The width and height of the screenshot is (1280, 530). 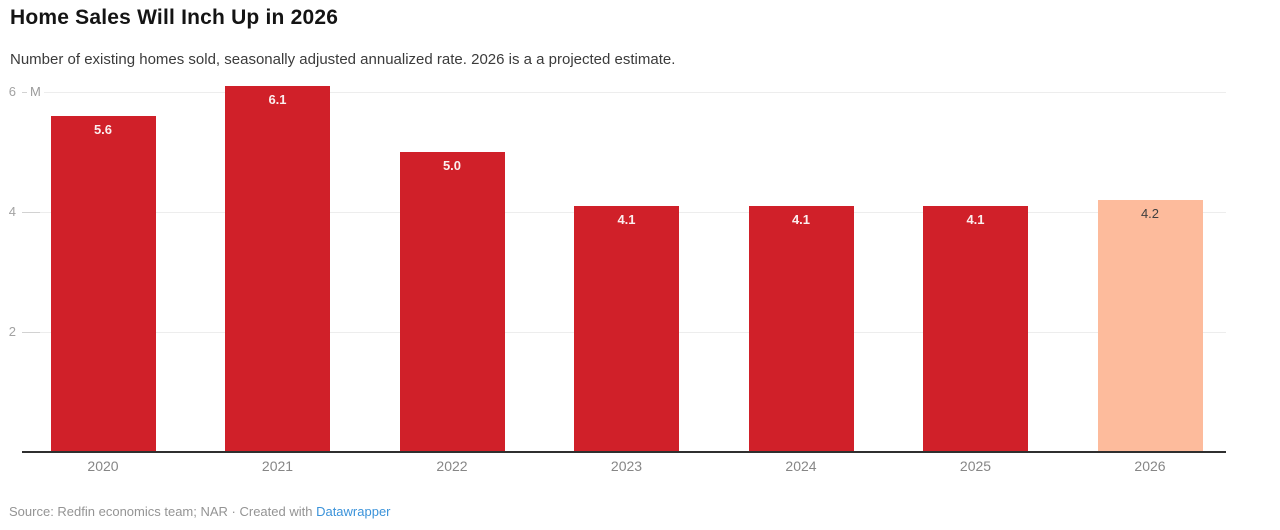 I want to click on x-axis-line, so click(x=624, y=452).